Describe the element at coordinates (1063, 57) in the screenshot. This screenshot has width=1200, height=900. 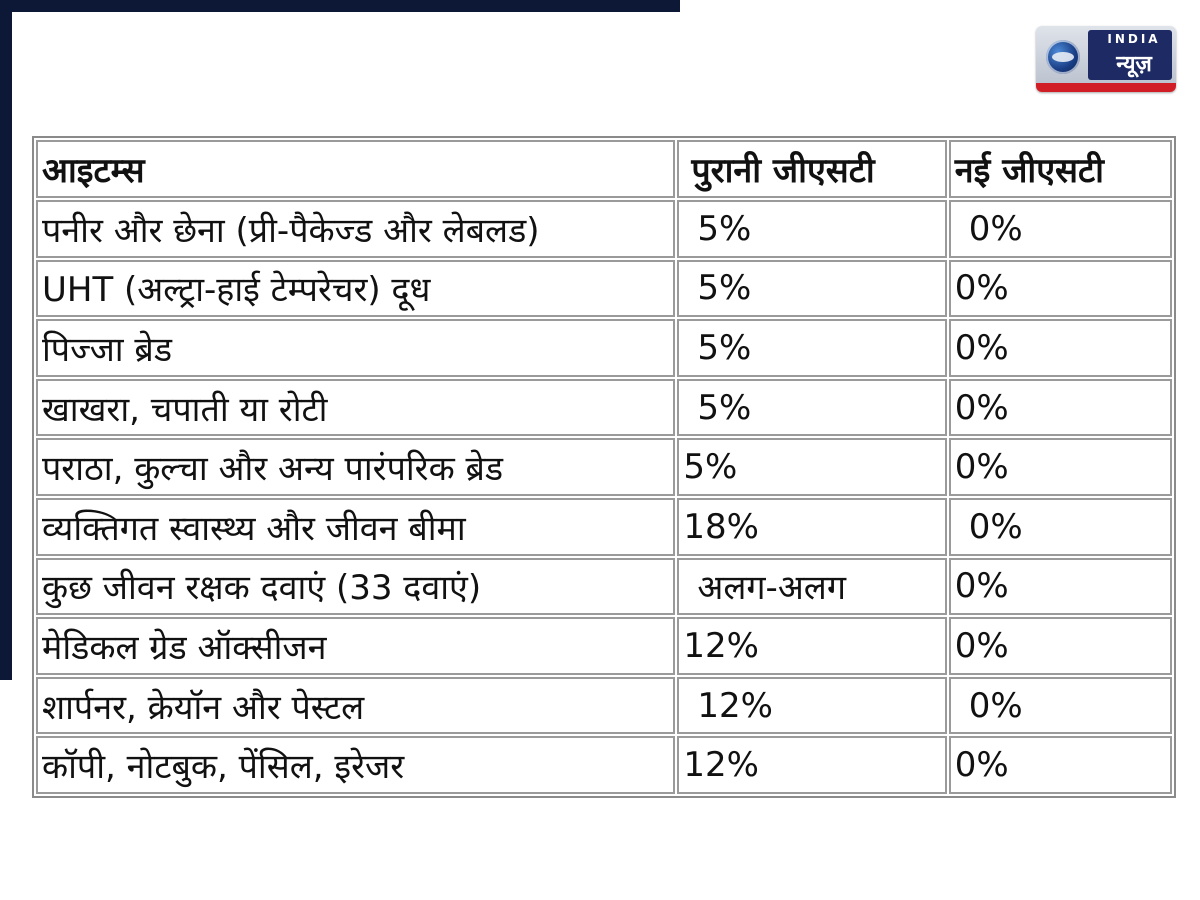
I see `globe-icon` at that location.